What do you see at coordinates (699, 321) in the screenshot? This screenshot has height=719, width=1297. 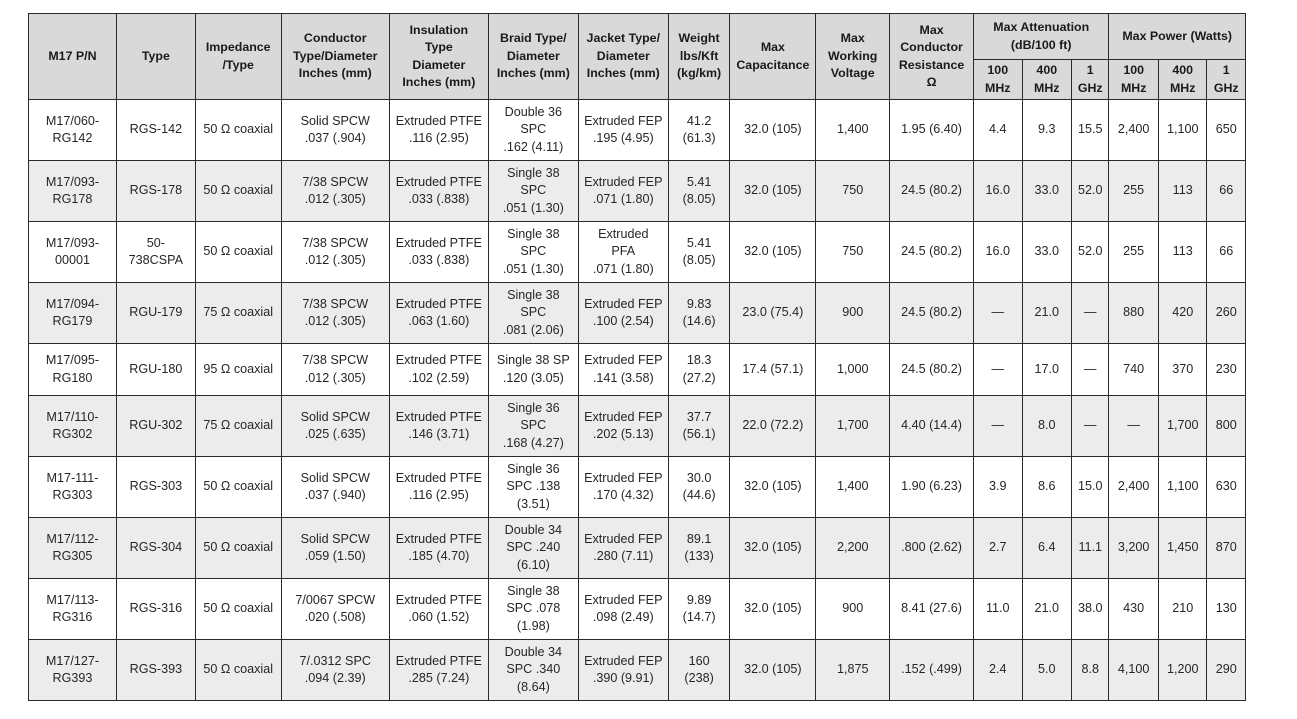 I see `cell-weight-line: (14.6)` at bounding box center [699, 321].